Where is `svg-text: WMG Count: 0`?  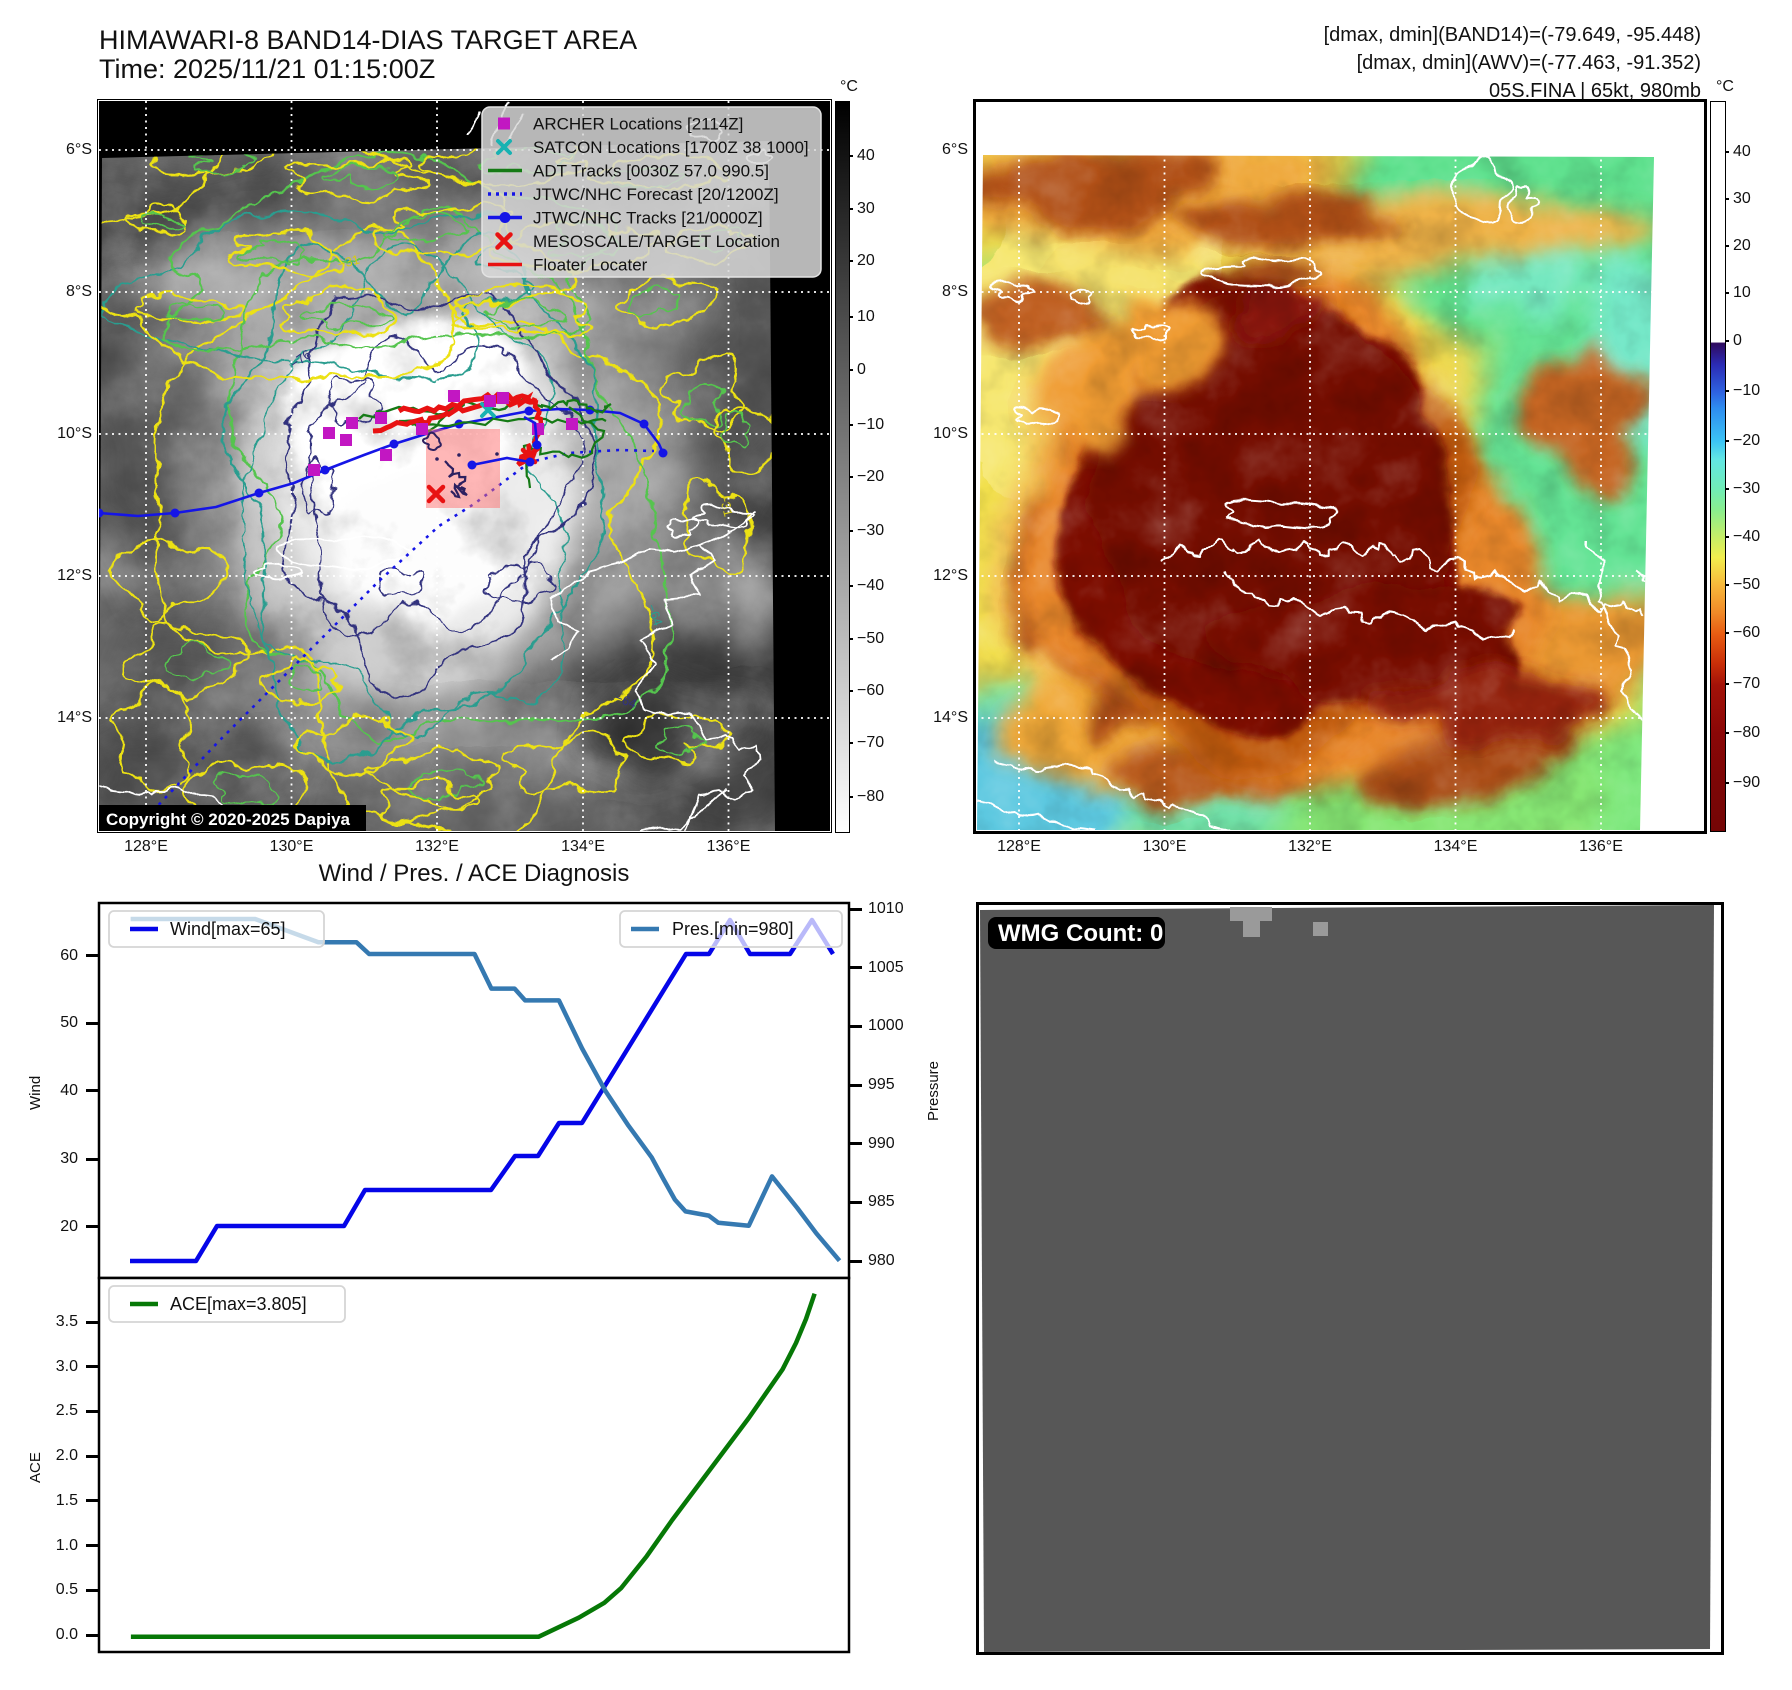
svg-text: WMG Count: 0 is located at coordinates (1080, 933).